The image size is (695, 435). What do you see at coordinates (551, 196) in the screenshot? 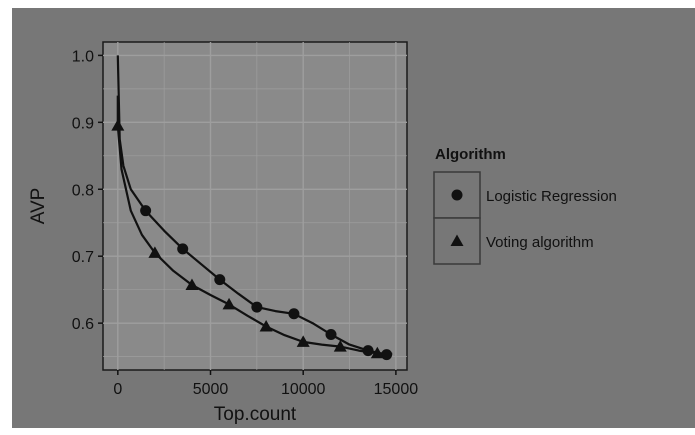
I see `legend-label-logistic-regression: Logistic Regression` at bounding box center [551, 196].